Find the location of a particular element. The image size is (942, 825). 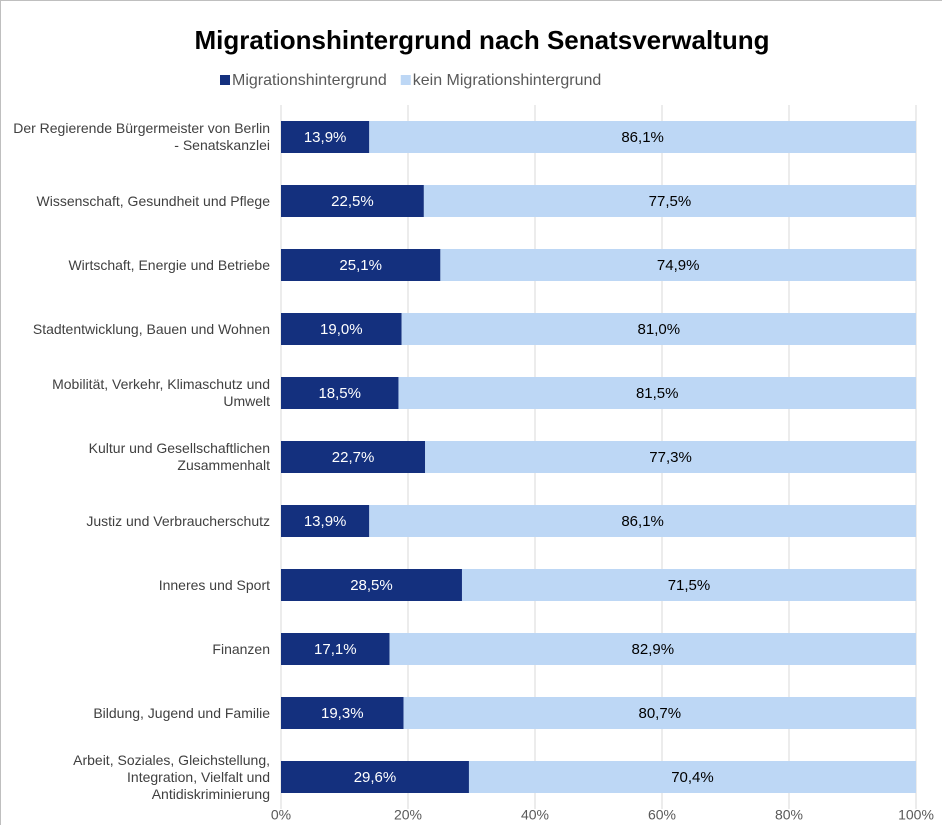

data-label: 25,1% is located at coordinates (360, 265).